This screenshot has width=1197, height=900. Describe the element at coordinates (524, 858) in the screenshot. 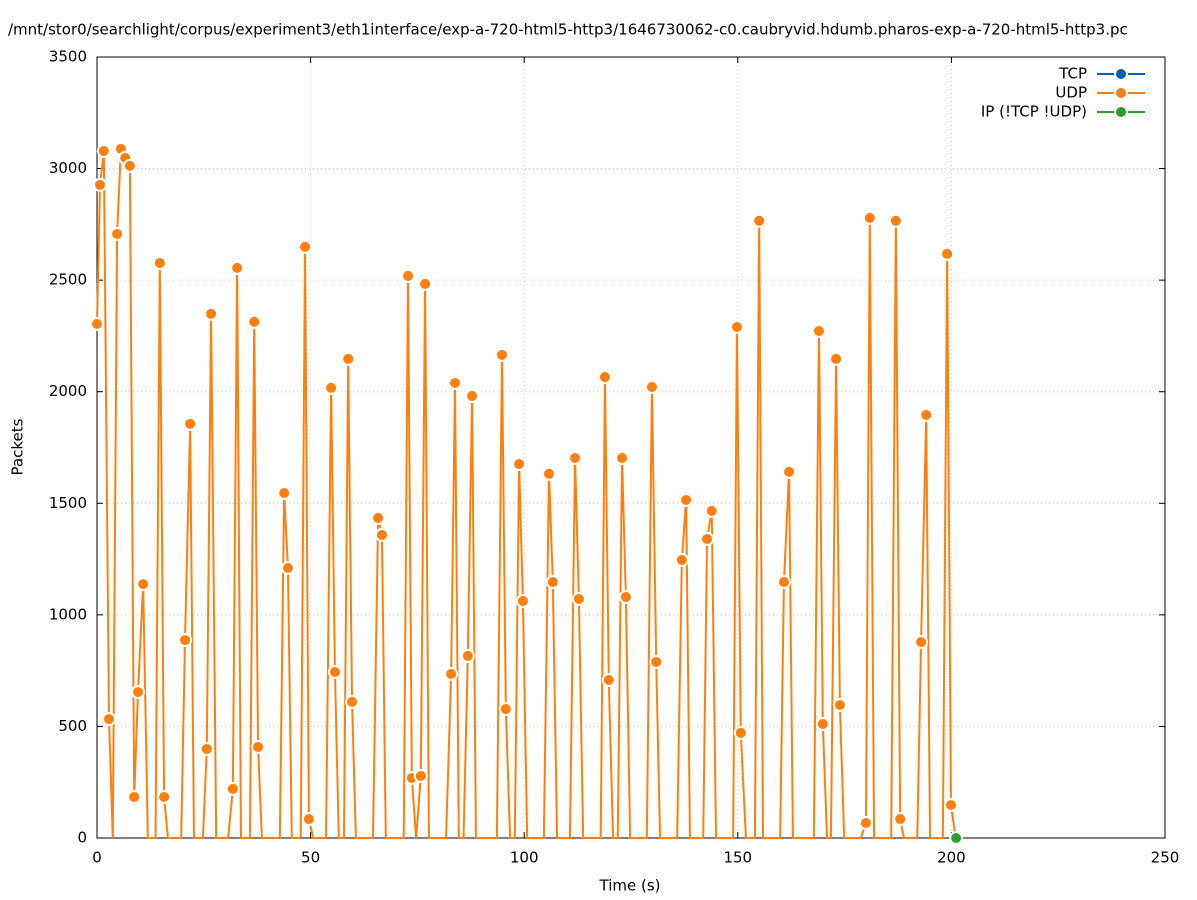

I see `x-tick-label: 100` at that location.